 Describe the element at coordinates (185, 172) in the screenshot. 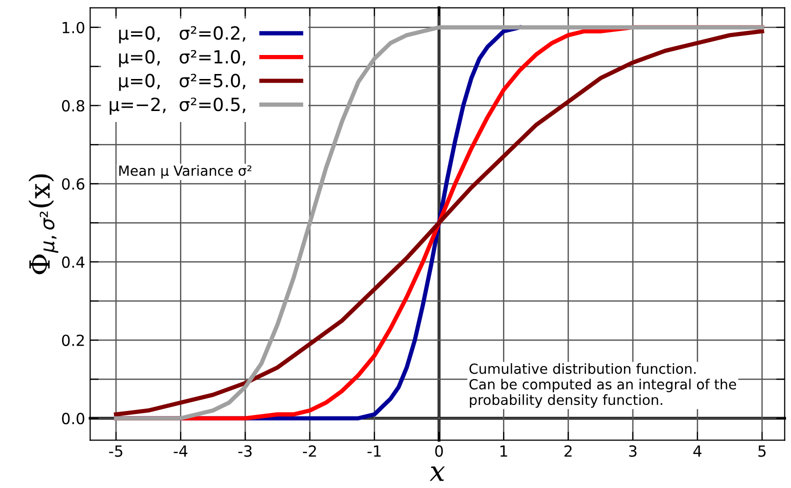

I see `annotation: Mean μ Variance σ²` at that location.